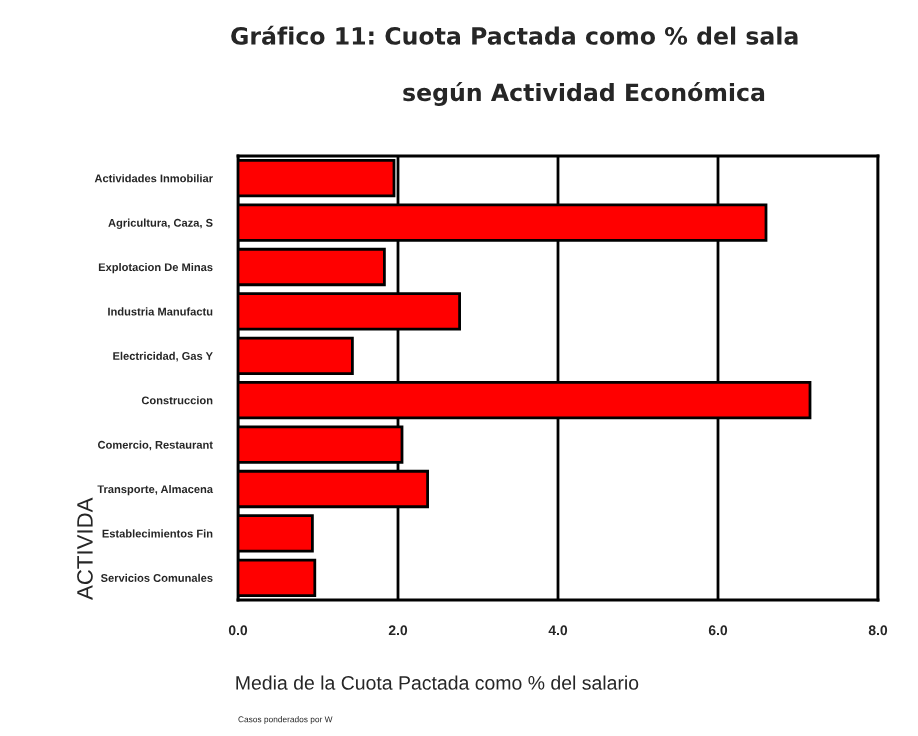 The height and width of the screenshot is (736, 918). I want to click on y-axis-title: ACTIVIDA, so click(85, 548).